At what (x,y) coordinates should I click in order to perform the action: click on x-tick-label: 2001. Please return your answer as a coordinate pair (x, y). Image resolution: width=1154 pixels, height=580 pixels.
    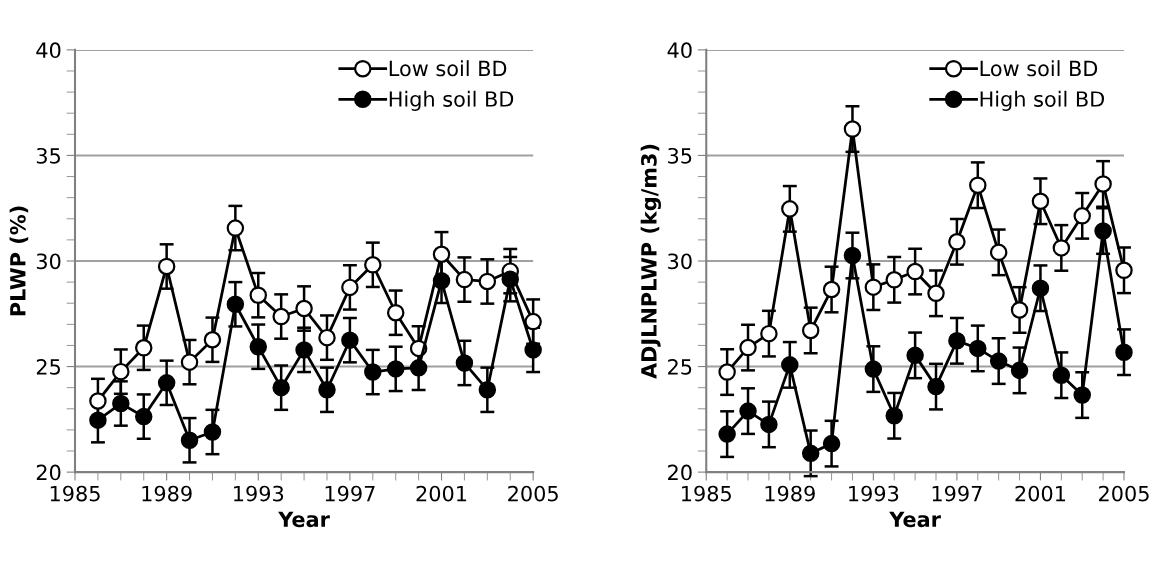
    Looking at the image, I should click on (441, 493).